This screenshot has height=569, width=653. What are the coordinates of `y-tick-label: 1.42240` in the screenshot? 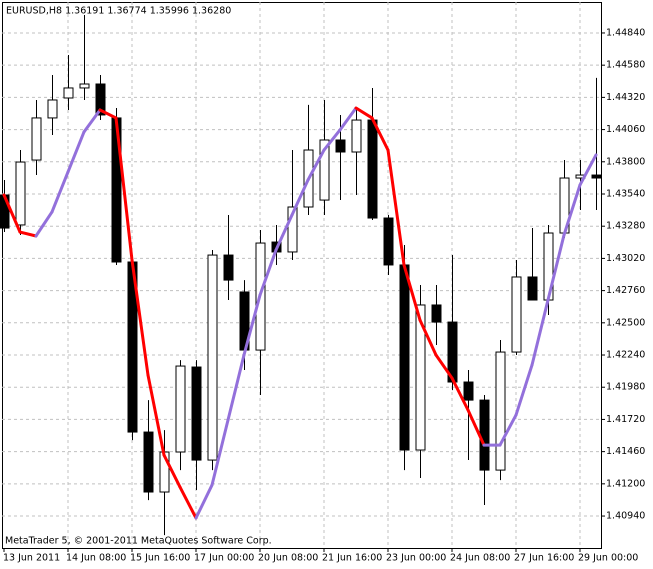 It's located at (625, 355).